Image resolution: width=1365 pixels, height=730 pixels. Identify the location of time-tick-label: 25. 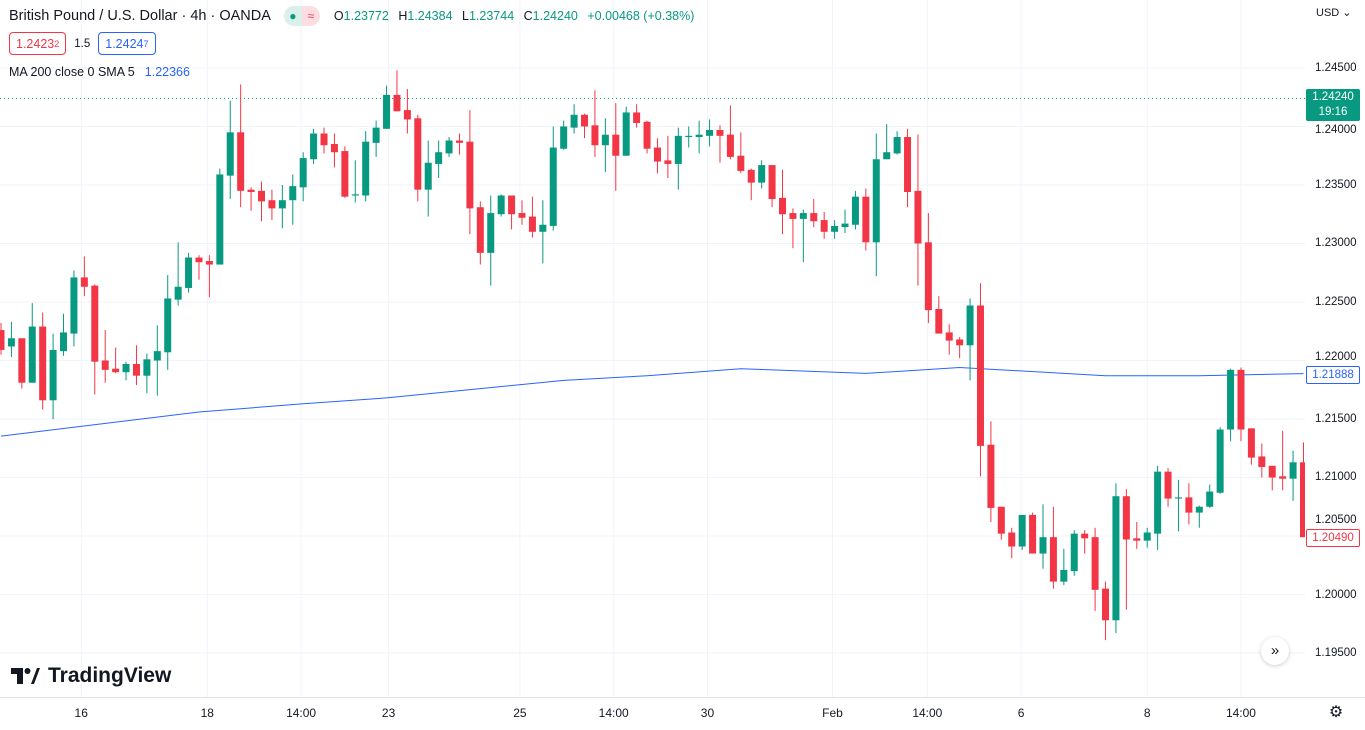
(520, 713).